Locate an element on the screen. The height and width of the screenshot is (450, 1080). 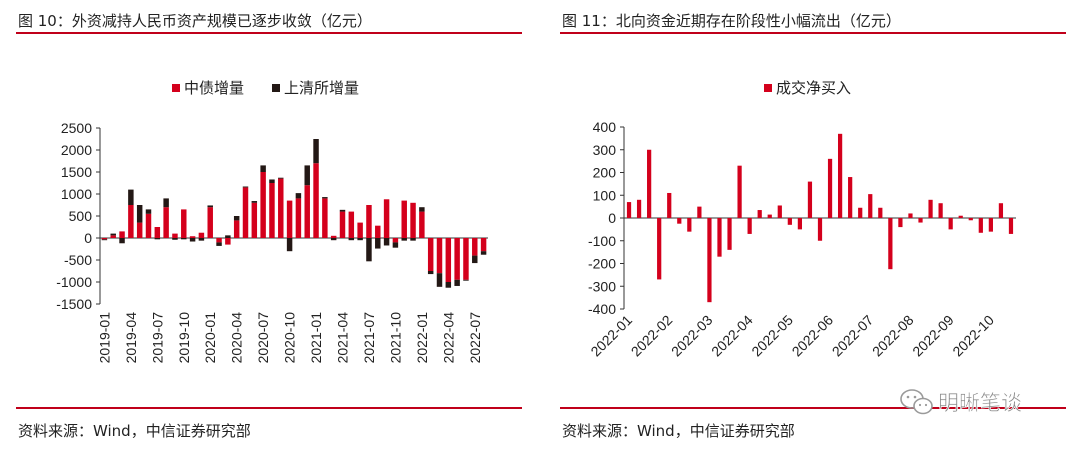
left-x-tick-label: 2022-04 is located at coordinates (448, 338).